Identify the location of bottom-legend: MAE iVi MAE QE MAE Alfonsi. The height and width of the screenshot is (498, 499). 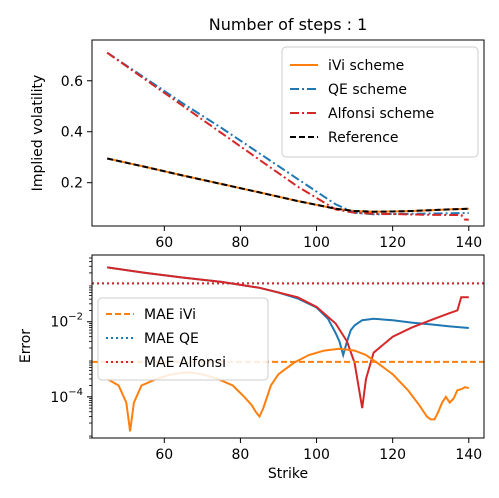
(183, 339).